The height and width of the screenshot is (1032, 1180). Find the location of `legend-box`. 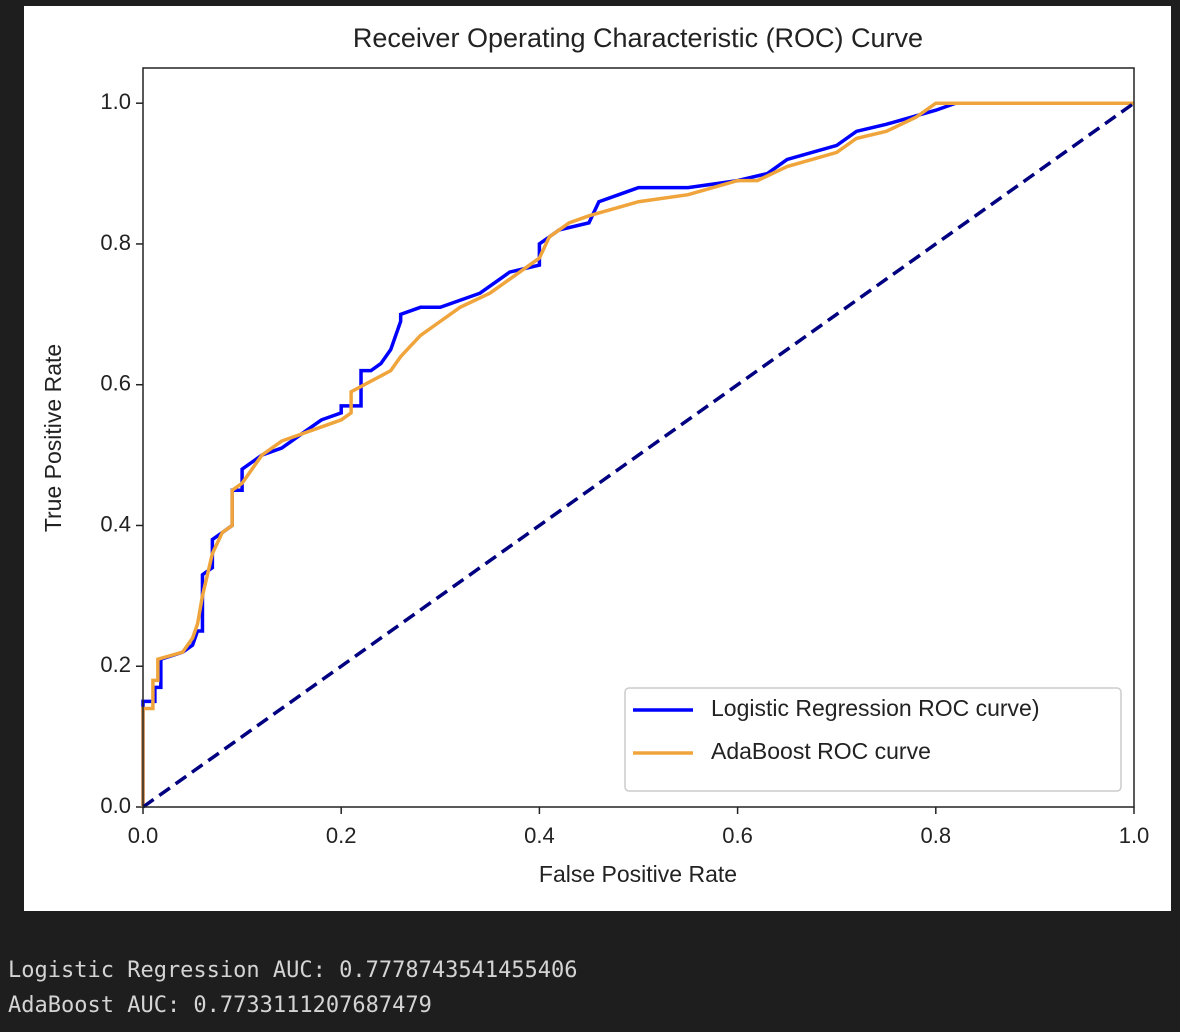

legend-box is located at coordinates (873, 739).